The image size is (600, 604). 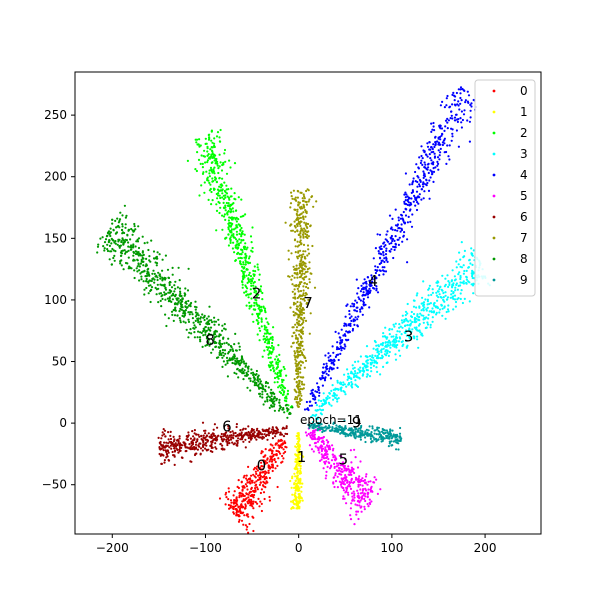 What do you see at coordinates (223, 443) in the screenshot?
I see `series-6-points` at bounding box center [223, 443].